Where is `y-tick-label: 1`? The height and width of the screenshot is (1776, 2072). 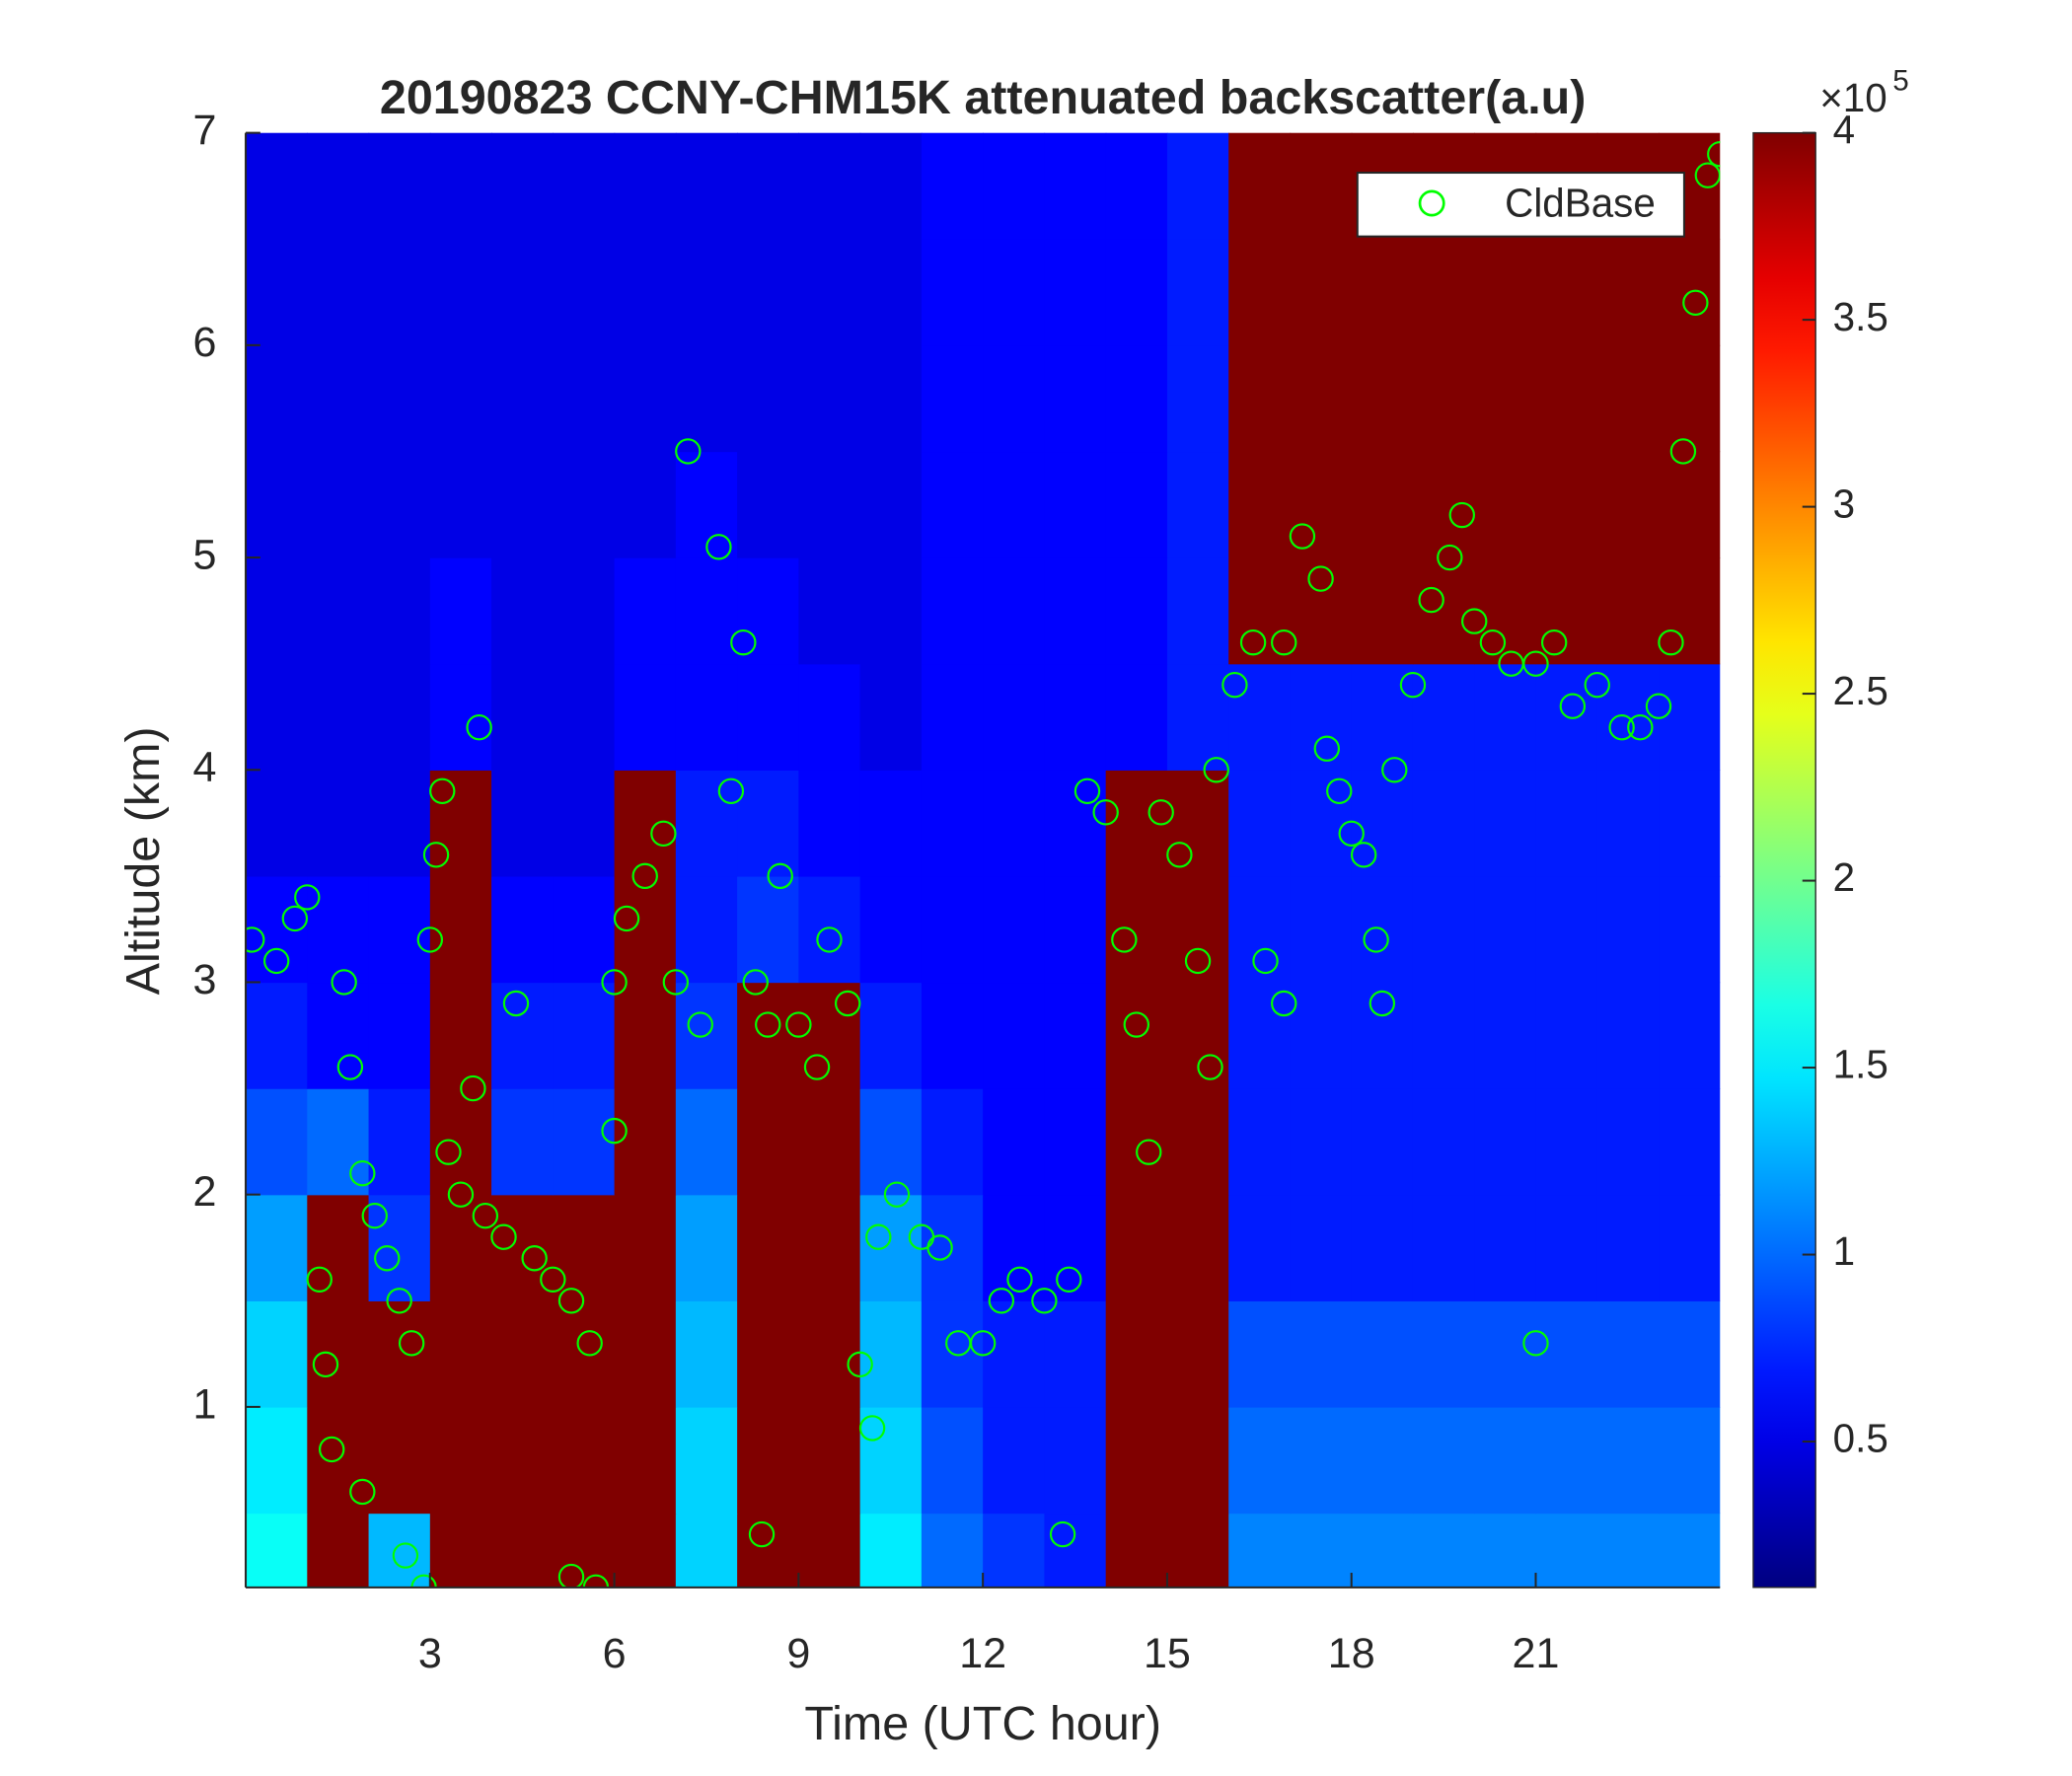
y-tick-label: 1 is located at coordinates (204, 1404).